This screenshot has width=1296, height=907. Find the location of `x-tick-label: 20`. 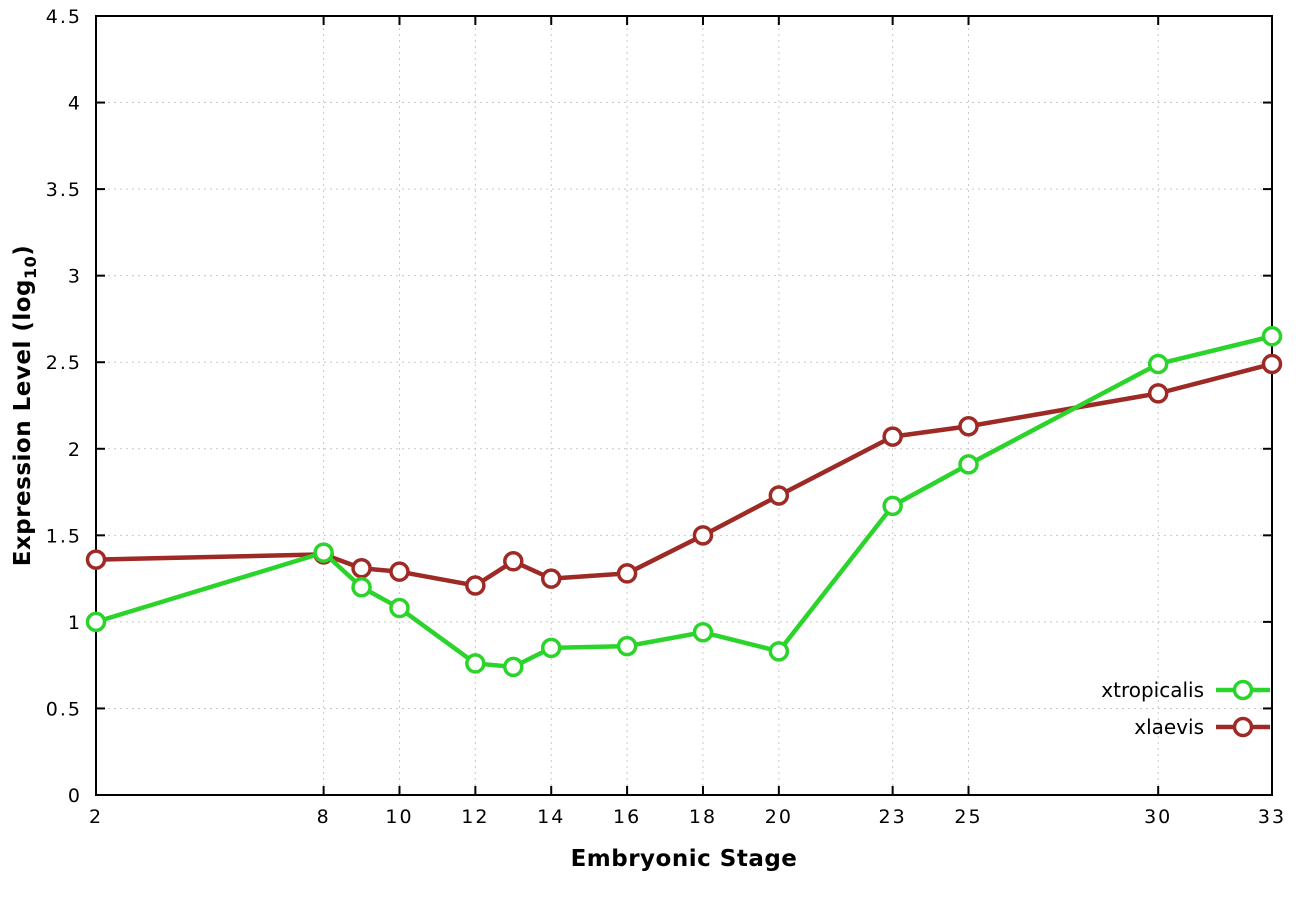

x-tick-label: 20 is located at coordinates (779, 817).